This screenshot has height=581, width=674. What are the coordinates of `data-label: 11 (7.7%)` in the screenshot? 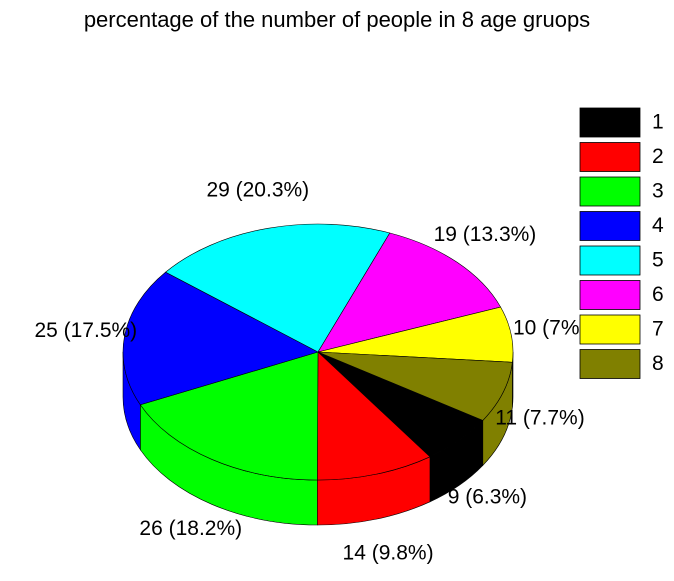 It's located at (540, 417).